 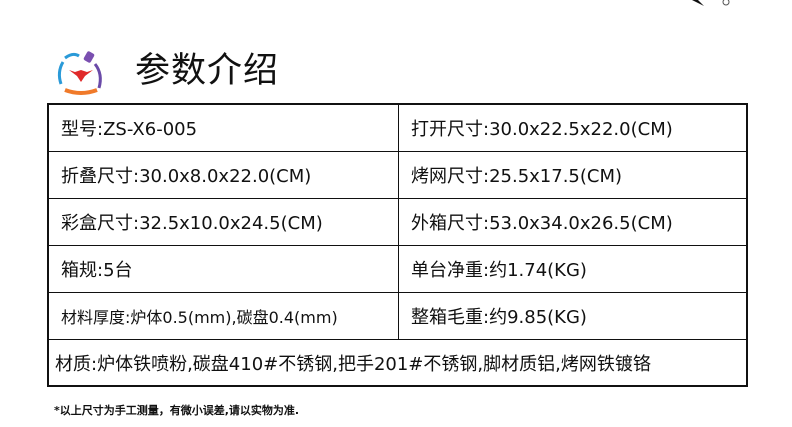 What do you see at coordinates (573, 175) in the screenshot?
I see `spec-grill-size: 烤网尺寸:25.5x17.5(CM)` at bounding box center [573, 175].